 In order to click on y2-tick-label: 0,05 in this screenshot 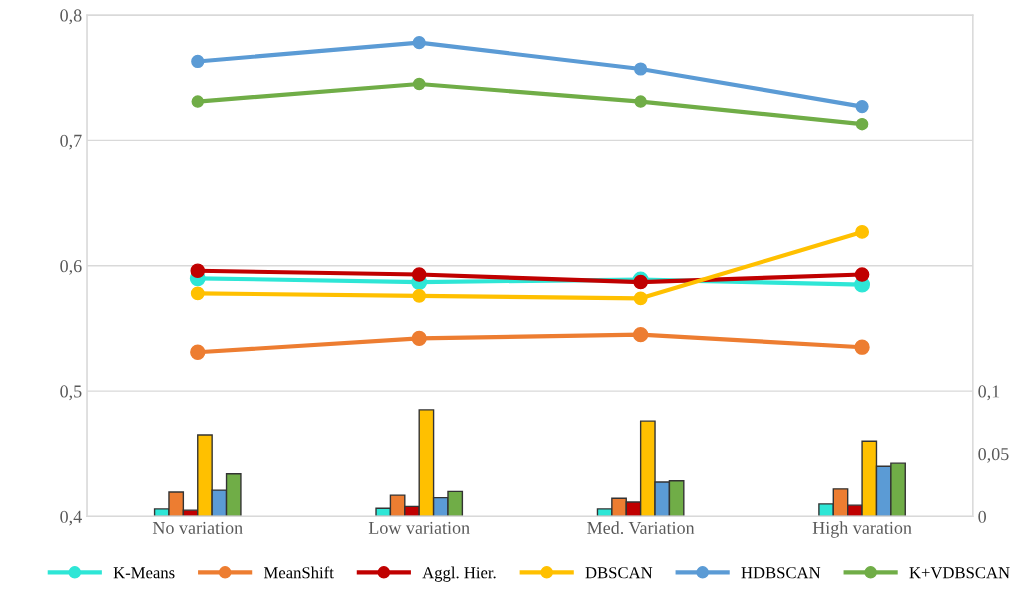, I will do `click(993, 455)`.